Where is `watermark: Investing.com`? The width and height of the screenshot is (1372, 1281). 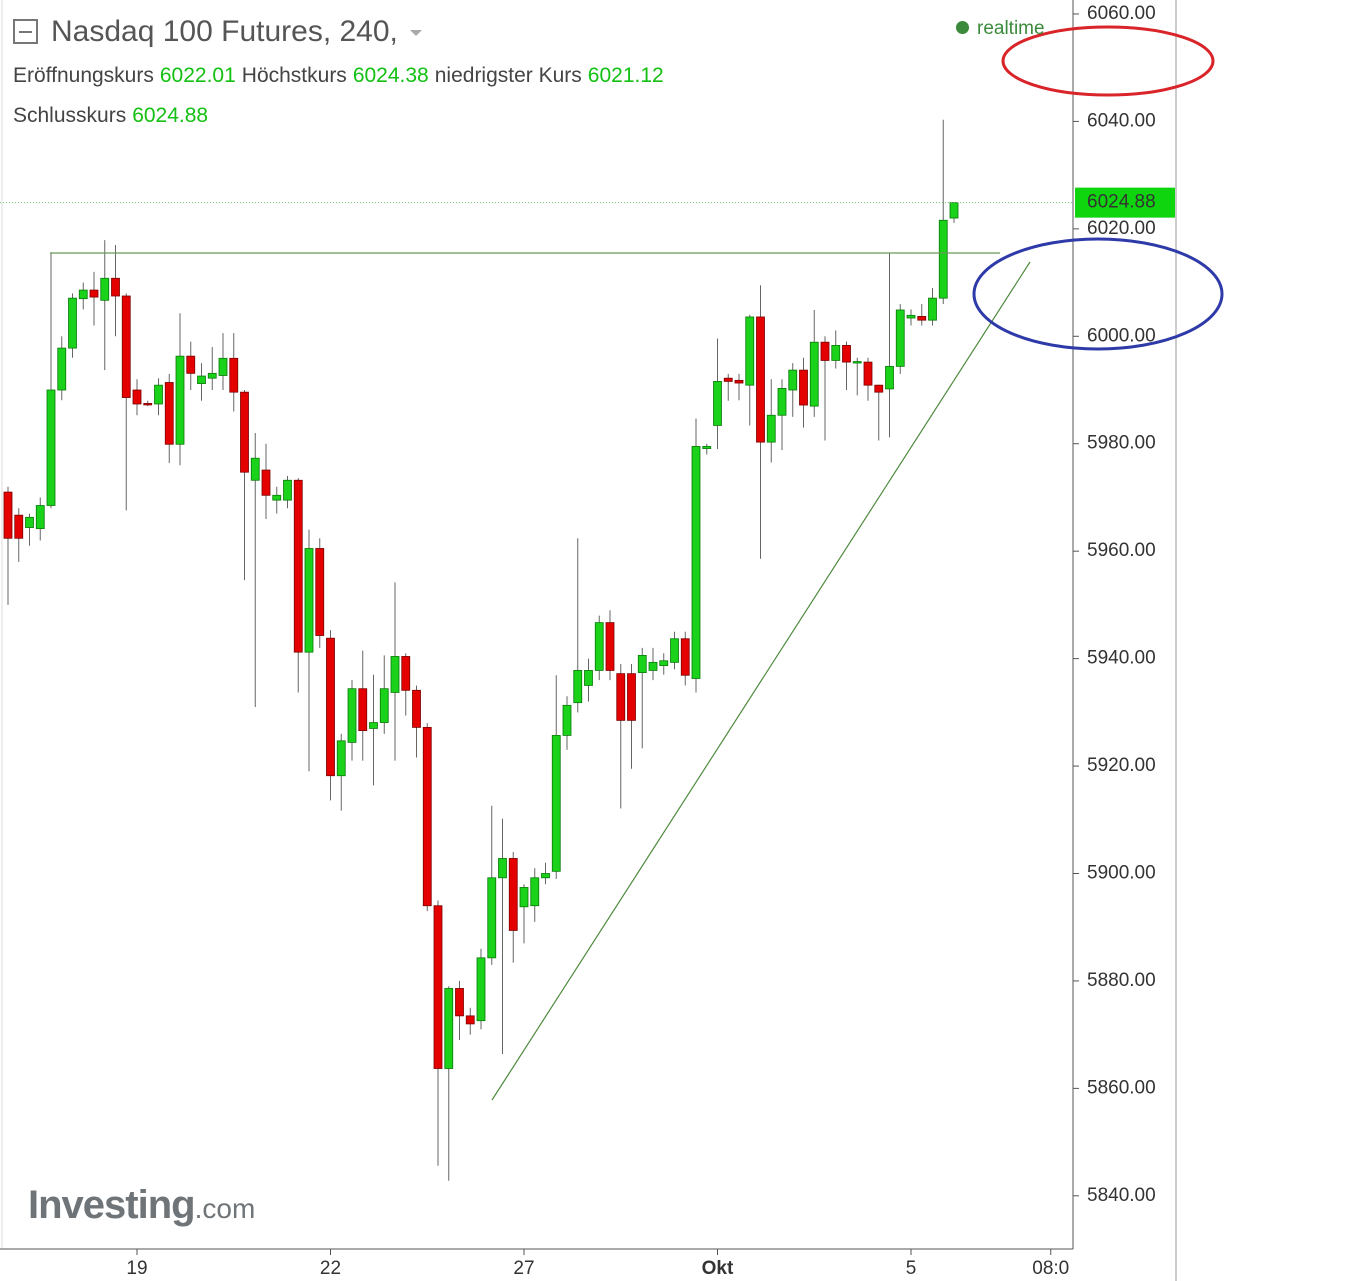 watermark: Investing.com is located at coordinates (141, 1205).